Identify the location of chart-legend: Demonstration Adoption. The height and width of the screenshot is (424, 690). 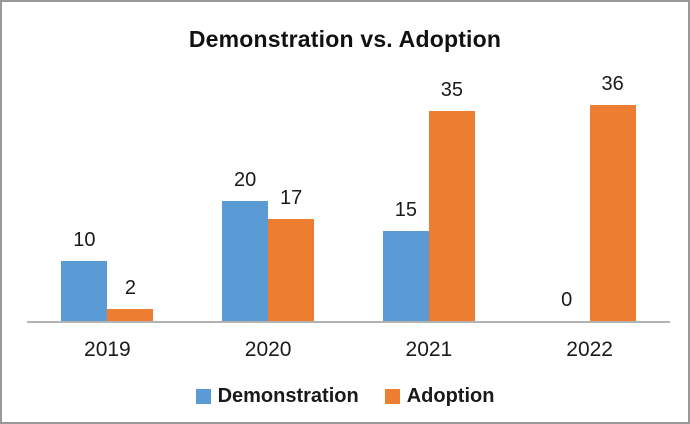
(345, 396).